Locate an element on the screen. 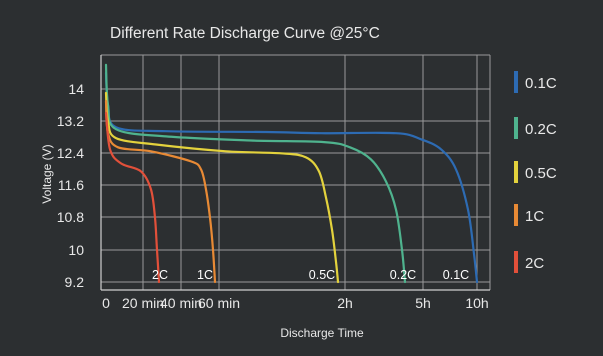 This screenshot has height=356, width=603. y-tick-label-13-2: 13.2 is located at coordinates (70, 121).